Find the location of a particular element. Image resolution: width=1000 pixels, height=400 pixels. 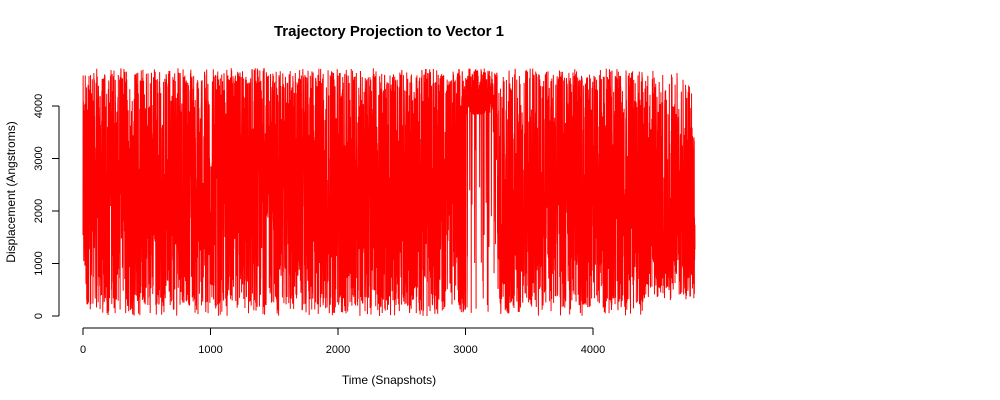

x-axis-label: Time (Snapshots) is located at coordinates (389, 380).